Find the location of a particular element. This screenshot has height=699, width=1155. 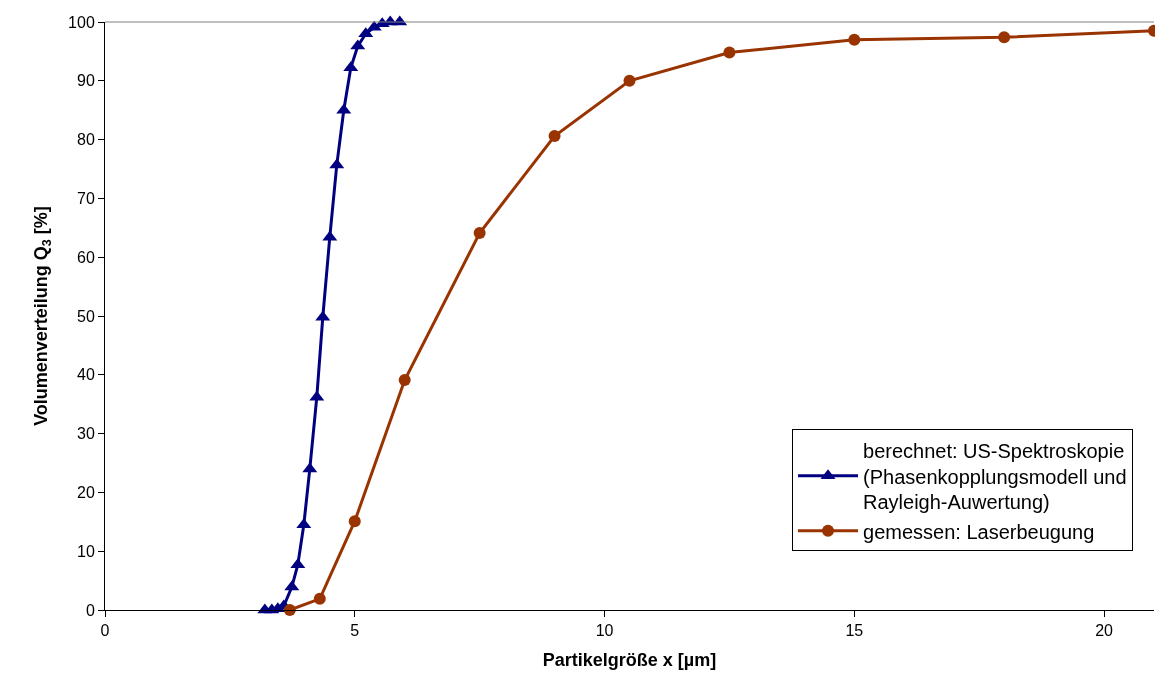

x-tick-label: 5 is located at coordinates (355, 631).